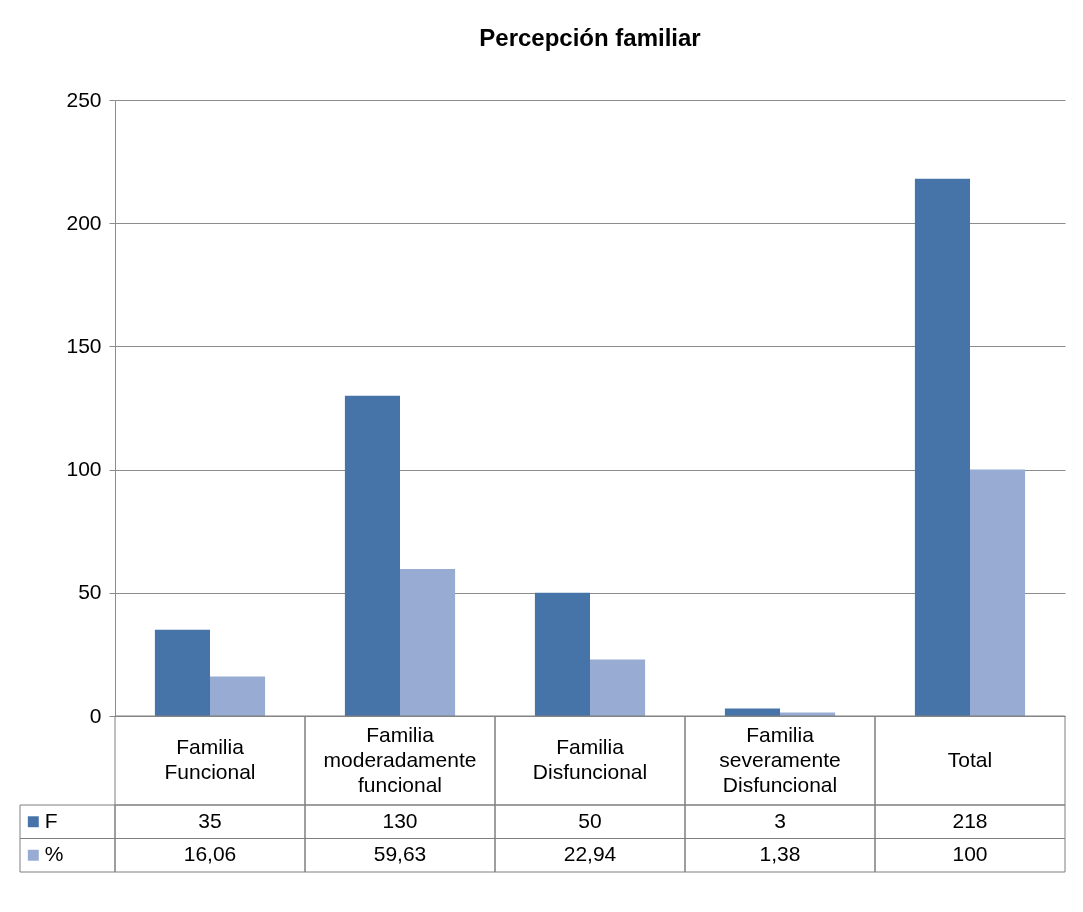  Describe the element at coordinates (54, 854) in the screenshot. I see `legend-label: %` at that location.